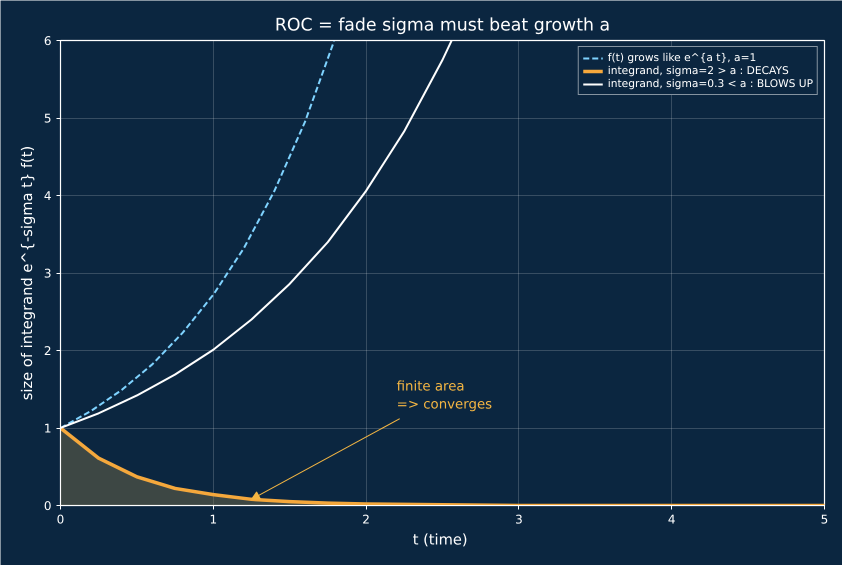 The width and height of the screenshot is (842, 565). What do you see at coordinates (682, 57) in the screenshot?
I see `legend-label: f(t) grows like e^{a t}, a=1` at bounding box center [682, 57].